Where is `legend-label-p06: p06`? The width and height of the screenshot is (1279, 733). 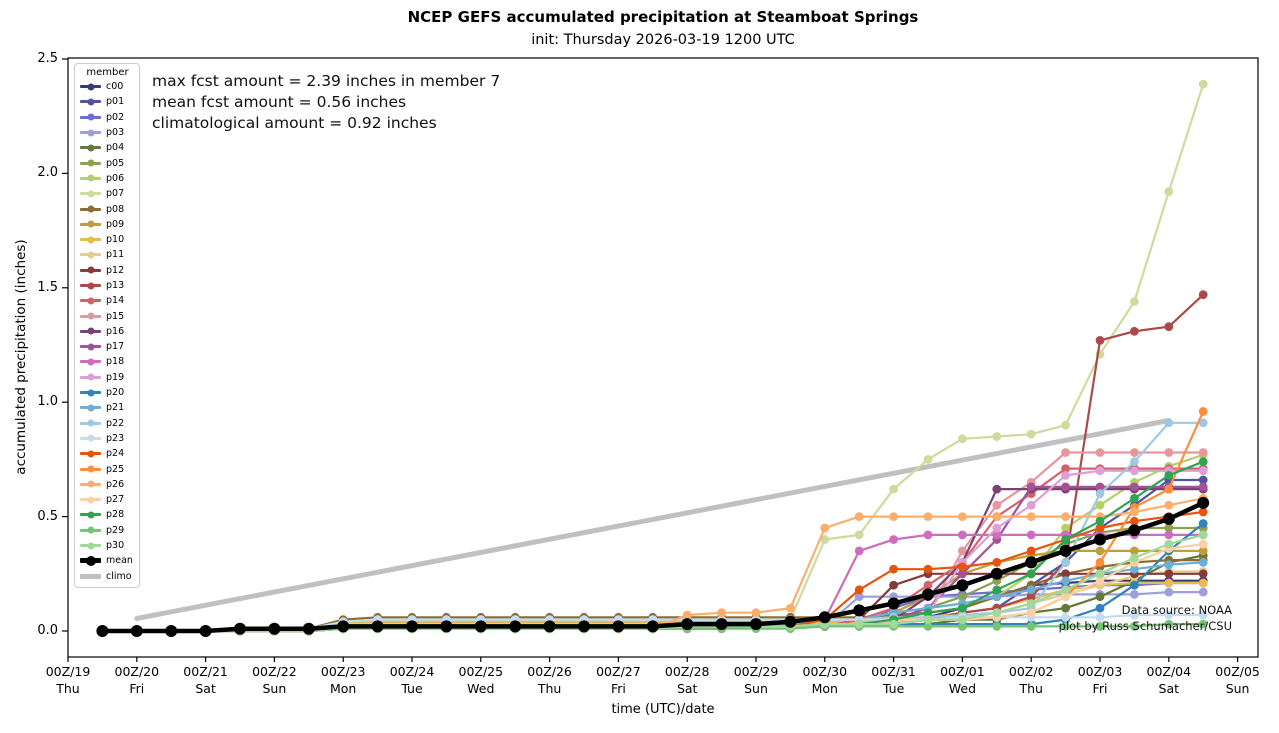
legend-label-p06: p06 is located at coordinates (115, 178).